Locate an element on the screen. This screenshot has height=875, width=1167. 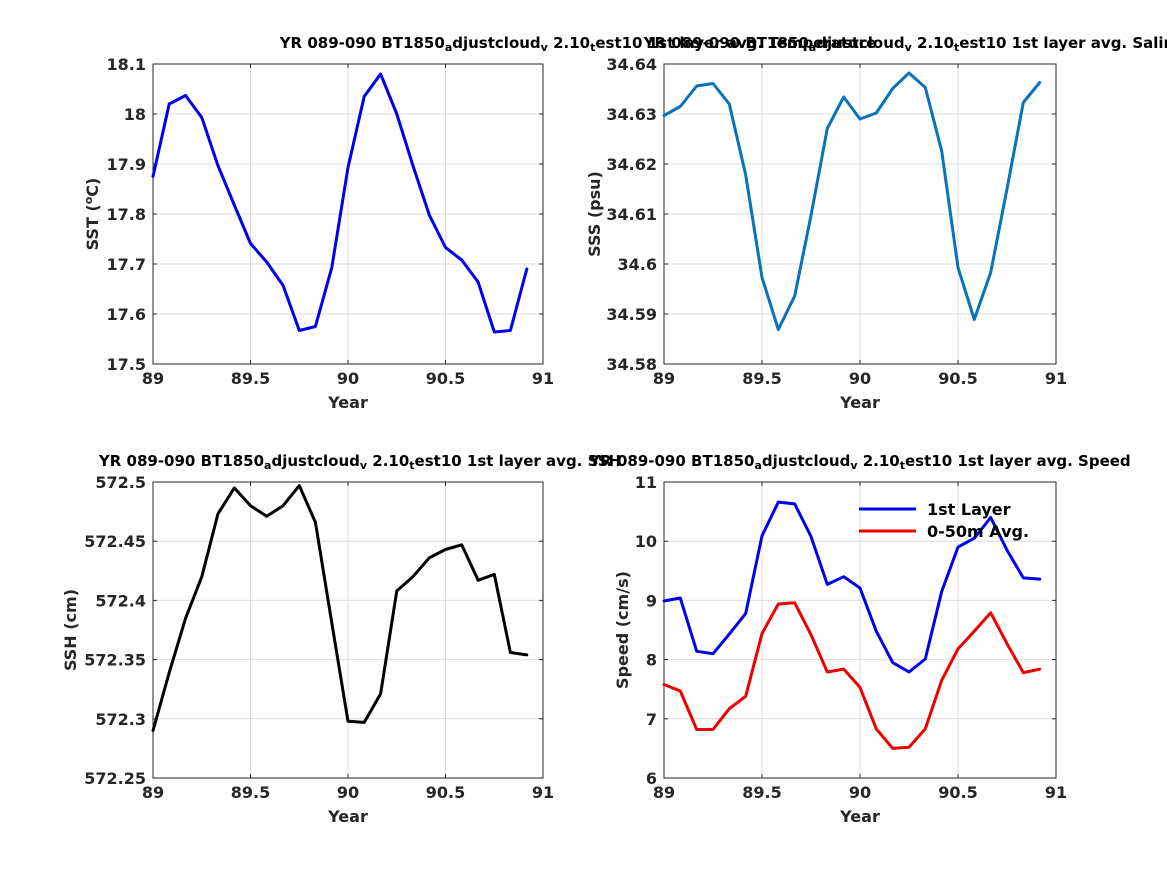
y-tick-label: 8 is located at coordinates (651, 660).